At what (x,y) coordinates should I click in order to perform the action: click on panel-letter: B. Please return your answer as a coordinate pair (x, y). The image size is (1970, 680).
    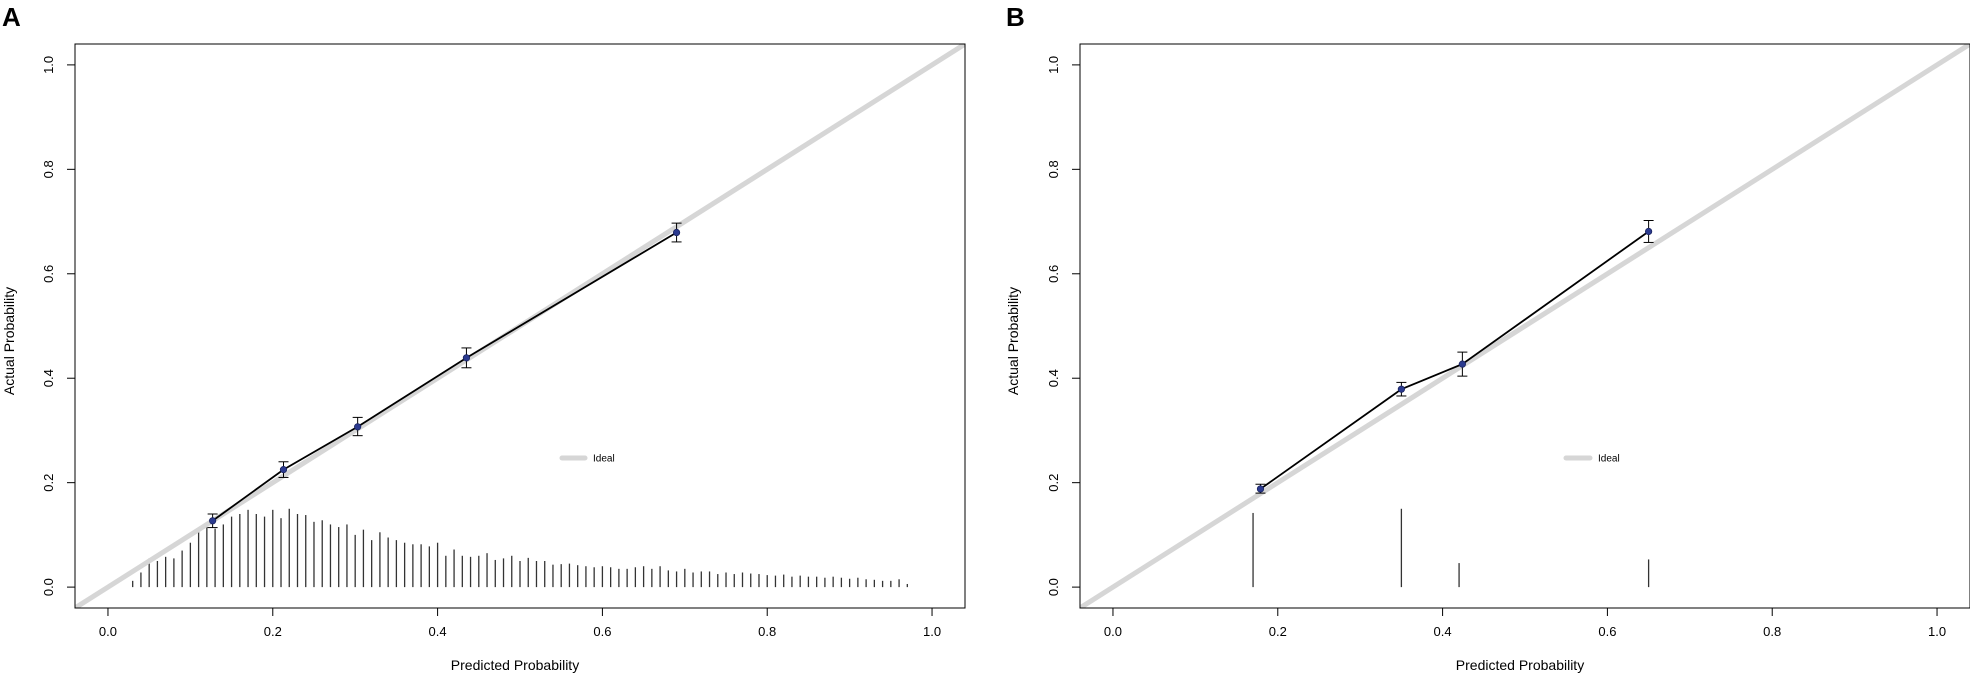
    Looking at the image, I should click on (1015, 17).